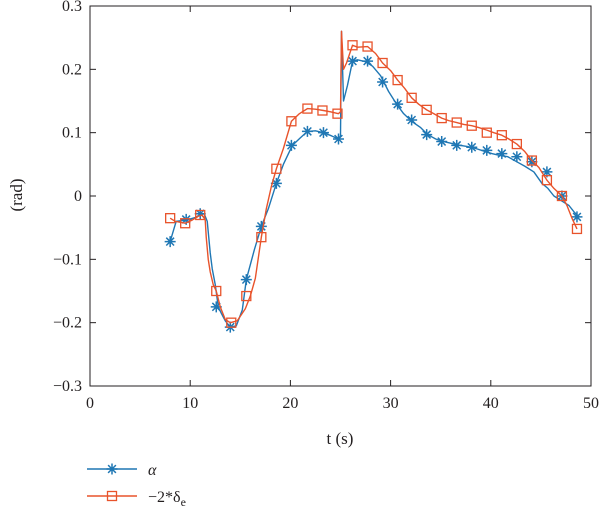 This screenshot has height=518, width=600. I want to click on legend: α −2*δe, so click(136, 485).